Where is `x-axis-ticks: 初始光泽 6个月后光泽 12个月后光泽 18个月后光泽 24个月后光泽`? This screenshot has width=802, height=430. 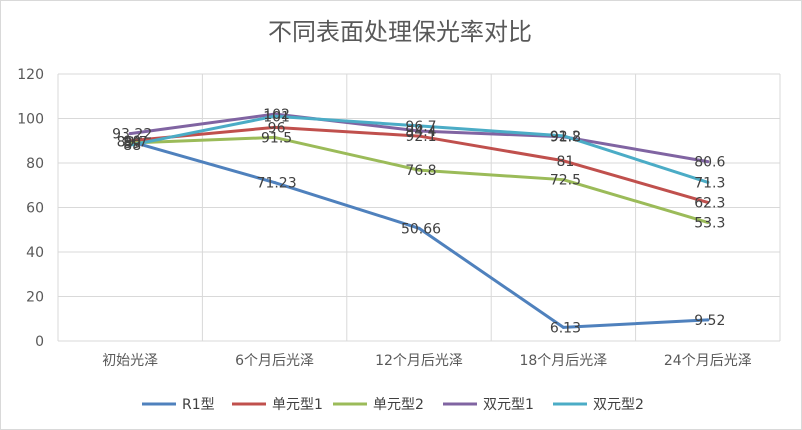 x-axis-ticks: 初始光泽 6个月后光泽 12个月后光泽 18个月后光泽 24个月后光泽 is located at coordinates (427, 360).